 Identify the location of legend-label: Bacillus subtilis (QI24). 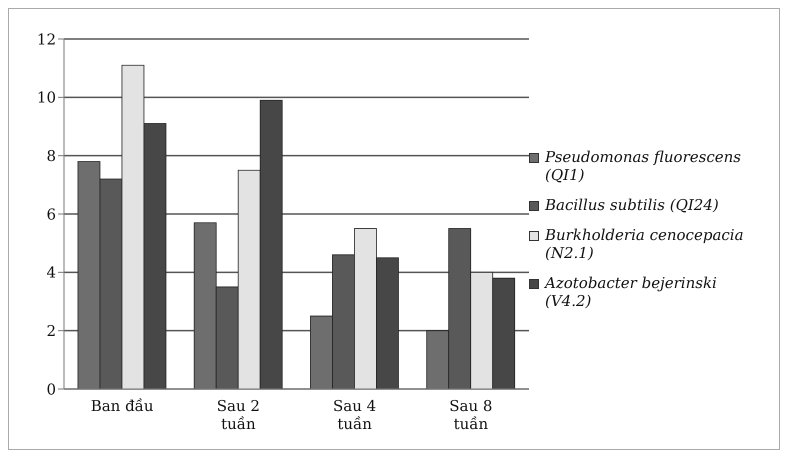
(632, 205).